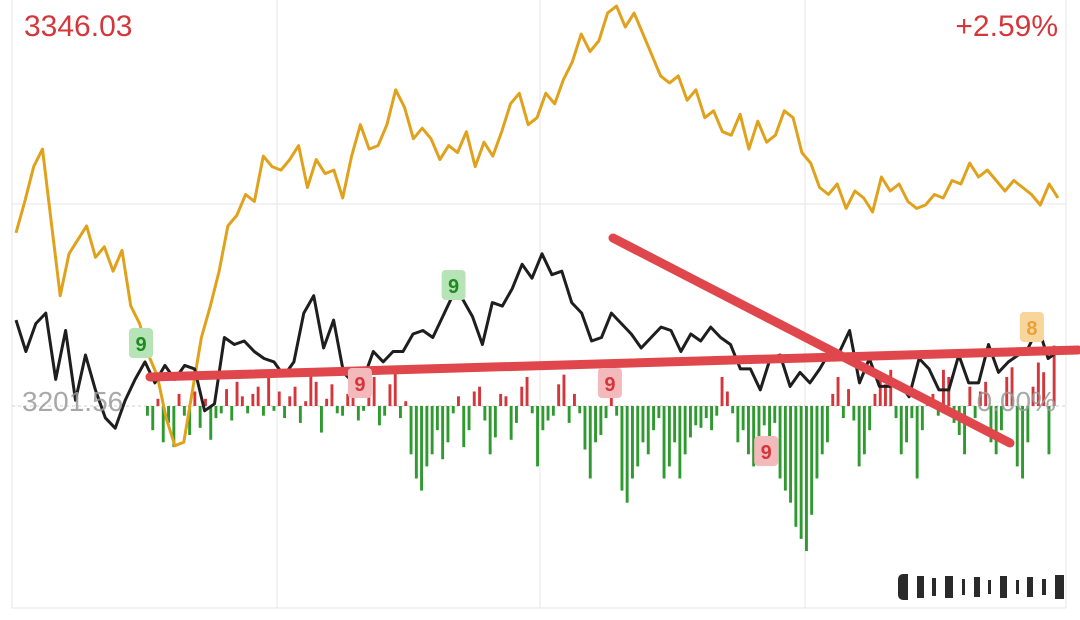 The height and width of the screenshot is (620, 1080). What do you see at coordinates (73, 401) in the screenshot?
I see `low-price-label: 3201.56` at bounding box center [73, 401].